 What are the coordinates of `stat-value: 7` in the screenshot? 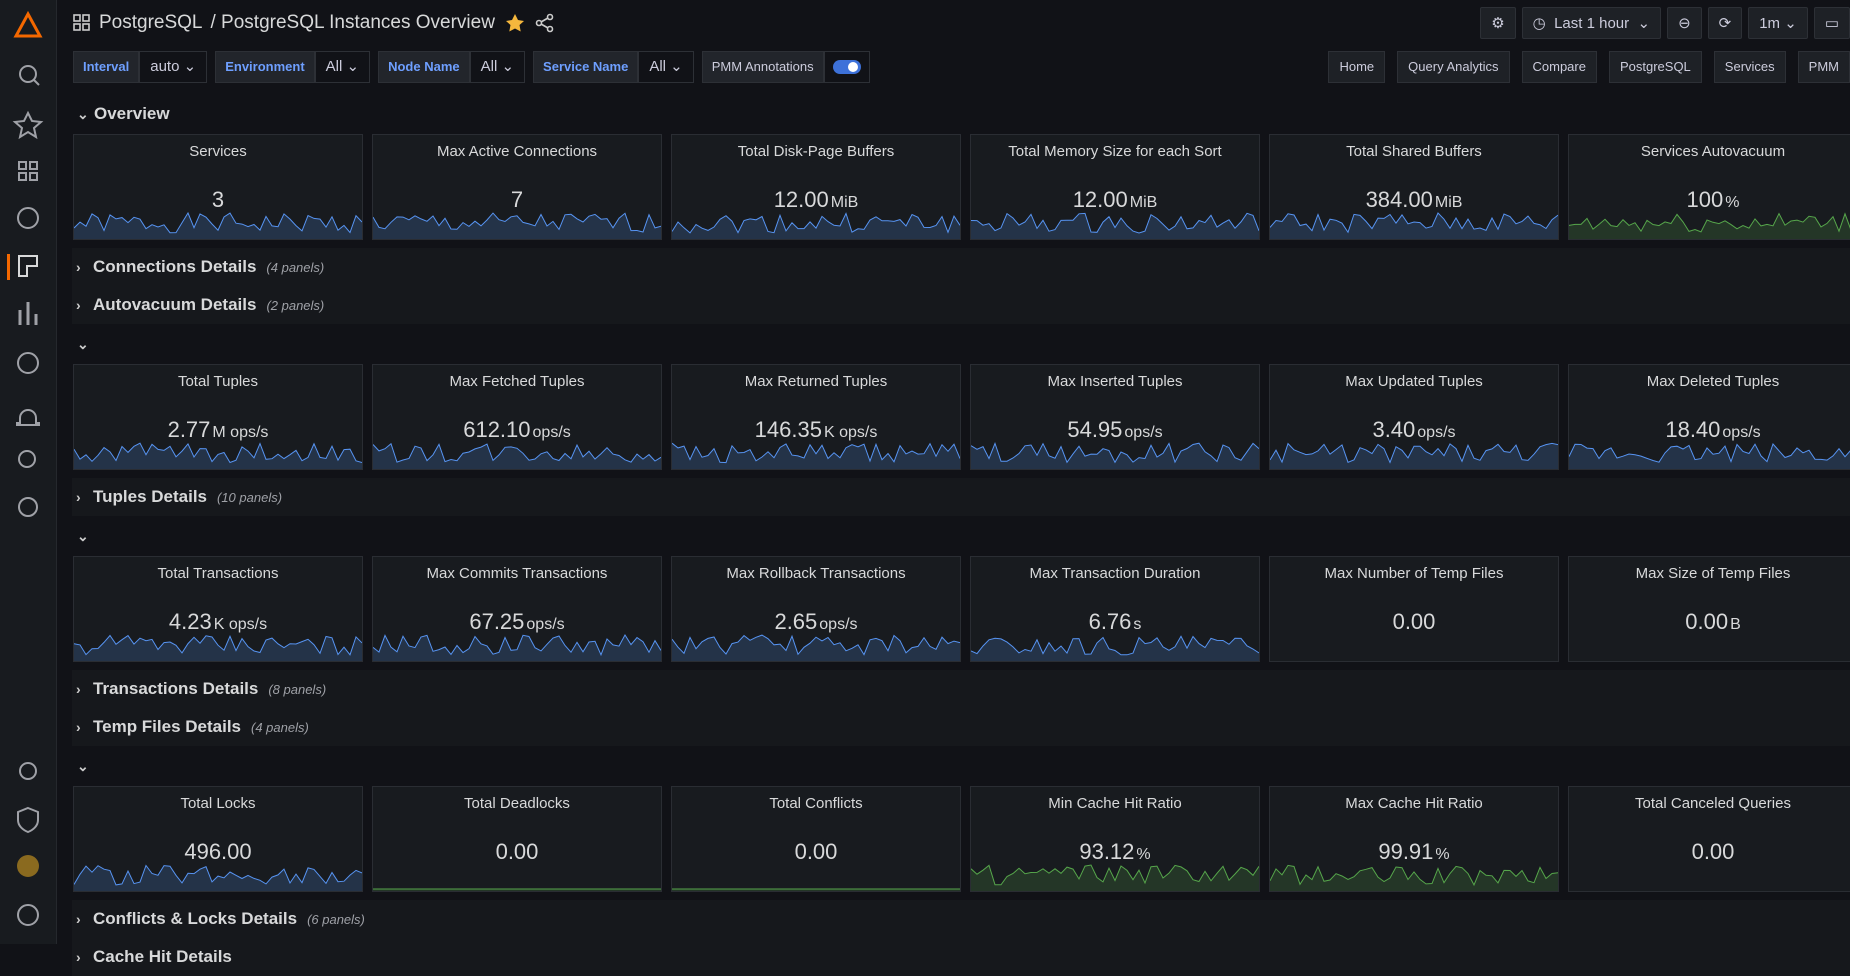 It's located at (517, 200).